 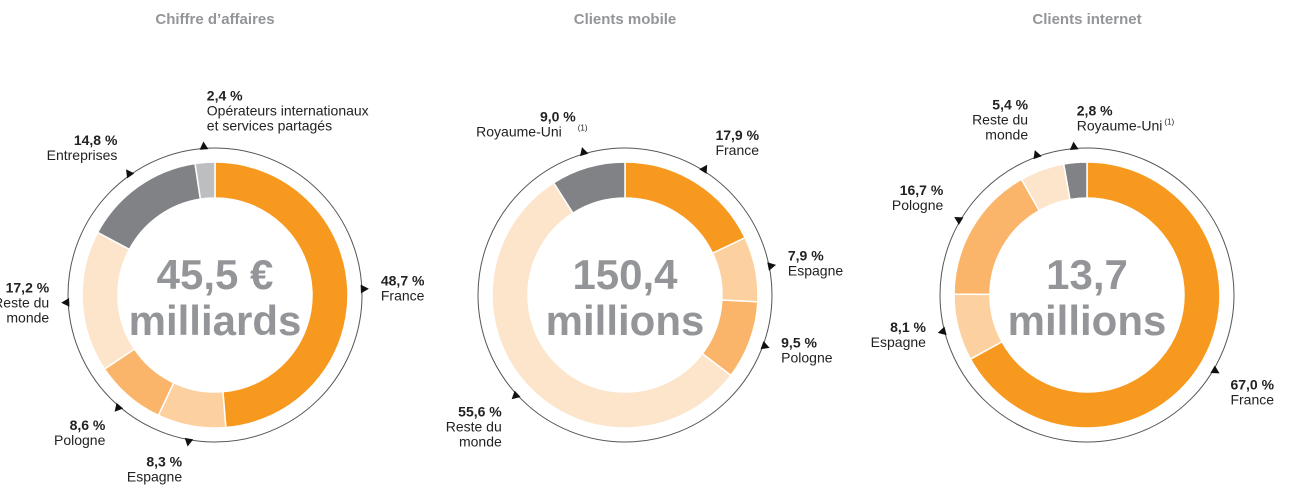 I want to click on chart-title: Clients mobile, so click(x=625, y=19).